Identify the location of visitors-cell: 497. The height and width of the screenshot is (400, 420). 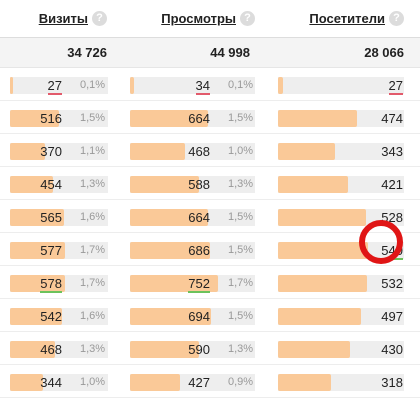
(341, 316).